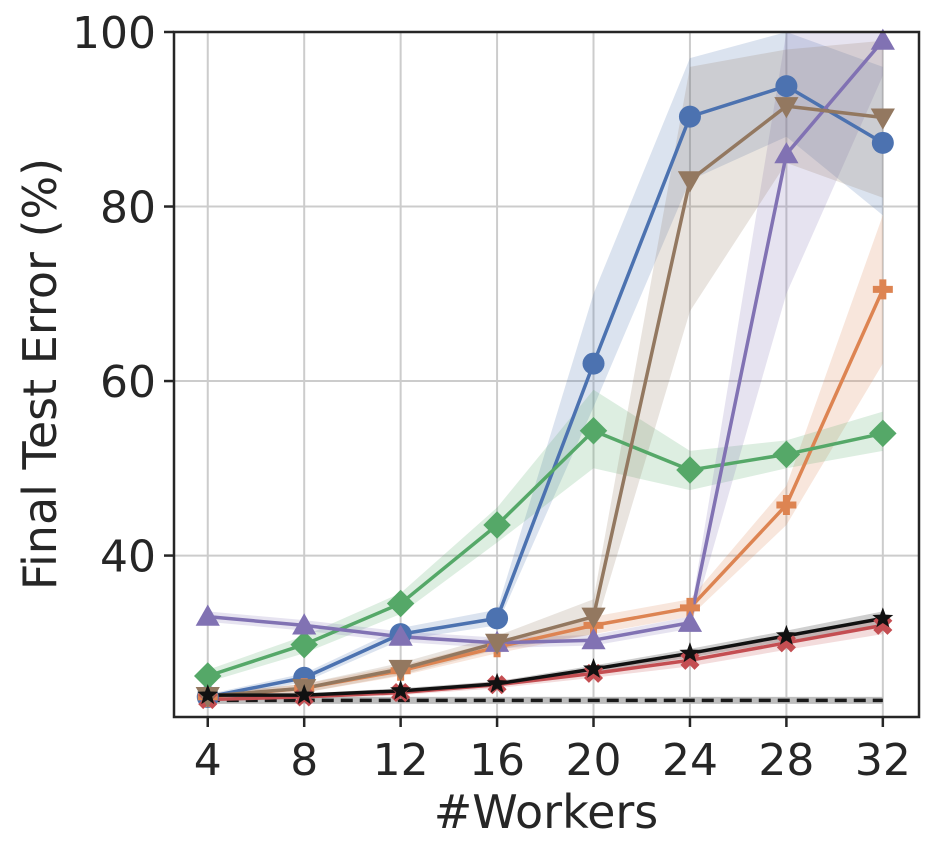 Image resolution: width=934 pixels, height=856 pixels. Describe the element at coordinates (208, 760) in the screenshot. I see `x-tick-label: 4` at that location.